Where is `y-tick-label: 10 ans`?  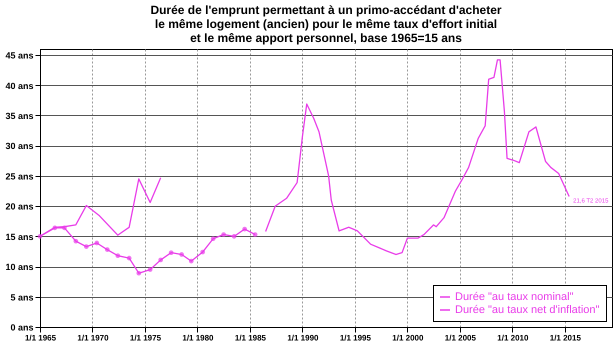
y-tick-label: 10 ans is located at coordinates (19, 267).